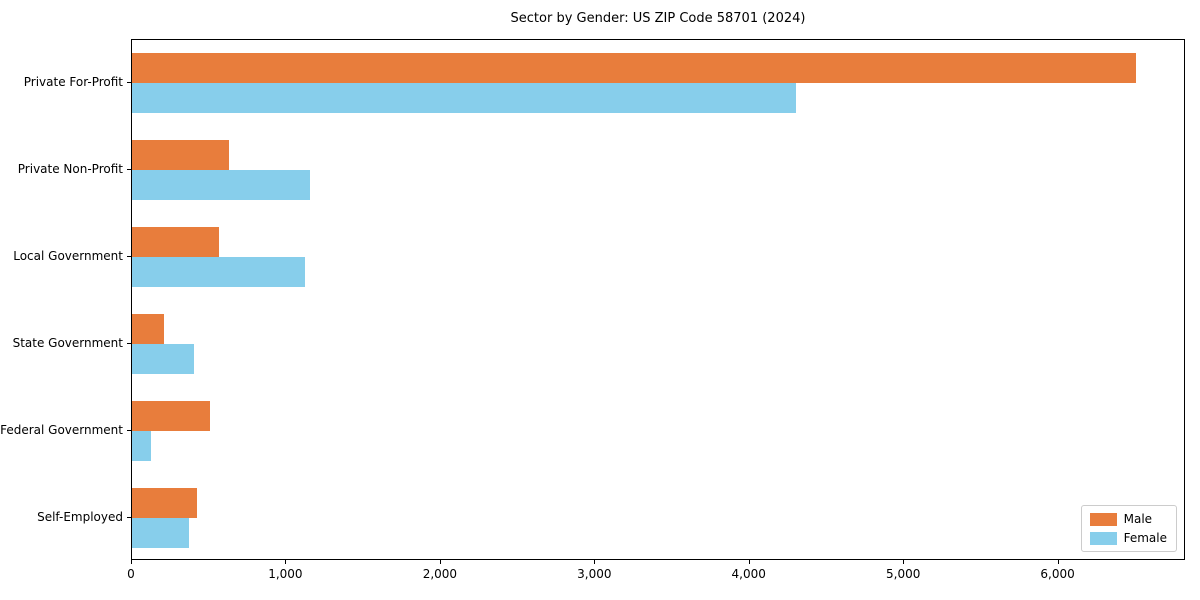 Image resolution: width=1200 pixels, height=600 pixels. I want to click on legend-label-female: Female, so click(1145, 538).